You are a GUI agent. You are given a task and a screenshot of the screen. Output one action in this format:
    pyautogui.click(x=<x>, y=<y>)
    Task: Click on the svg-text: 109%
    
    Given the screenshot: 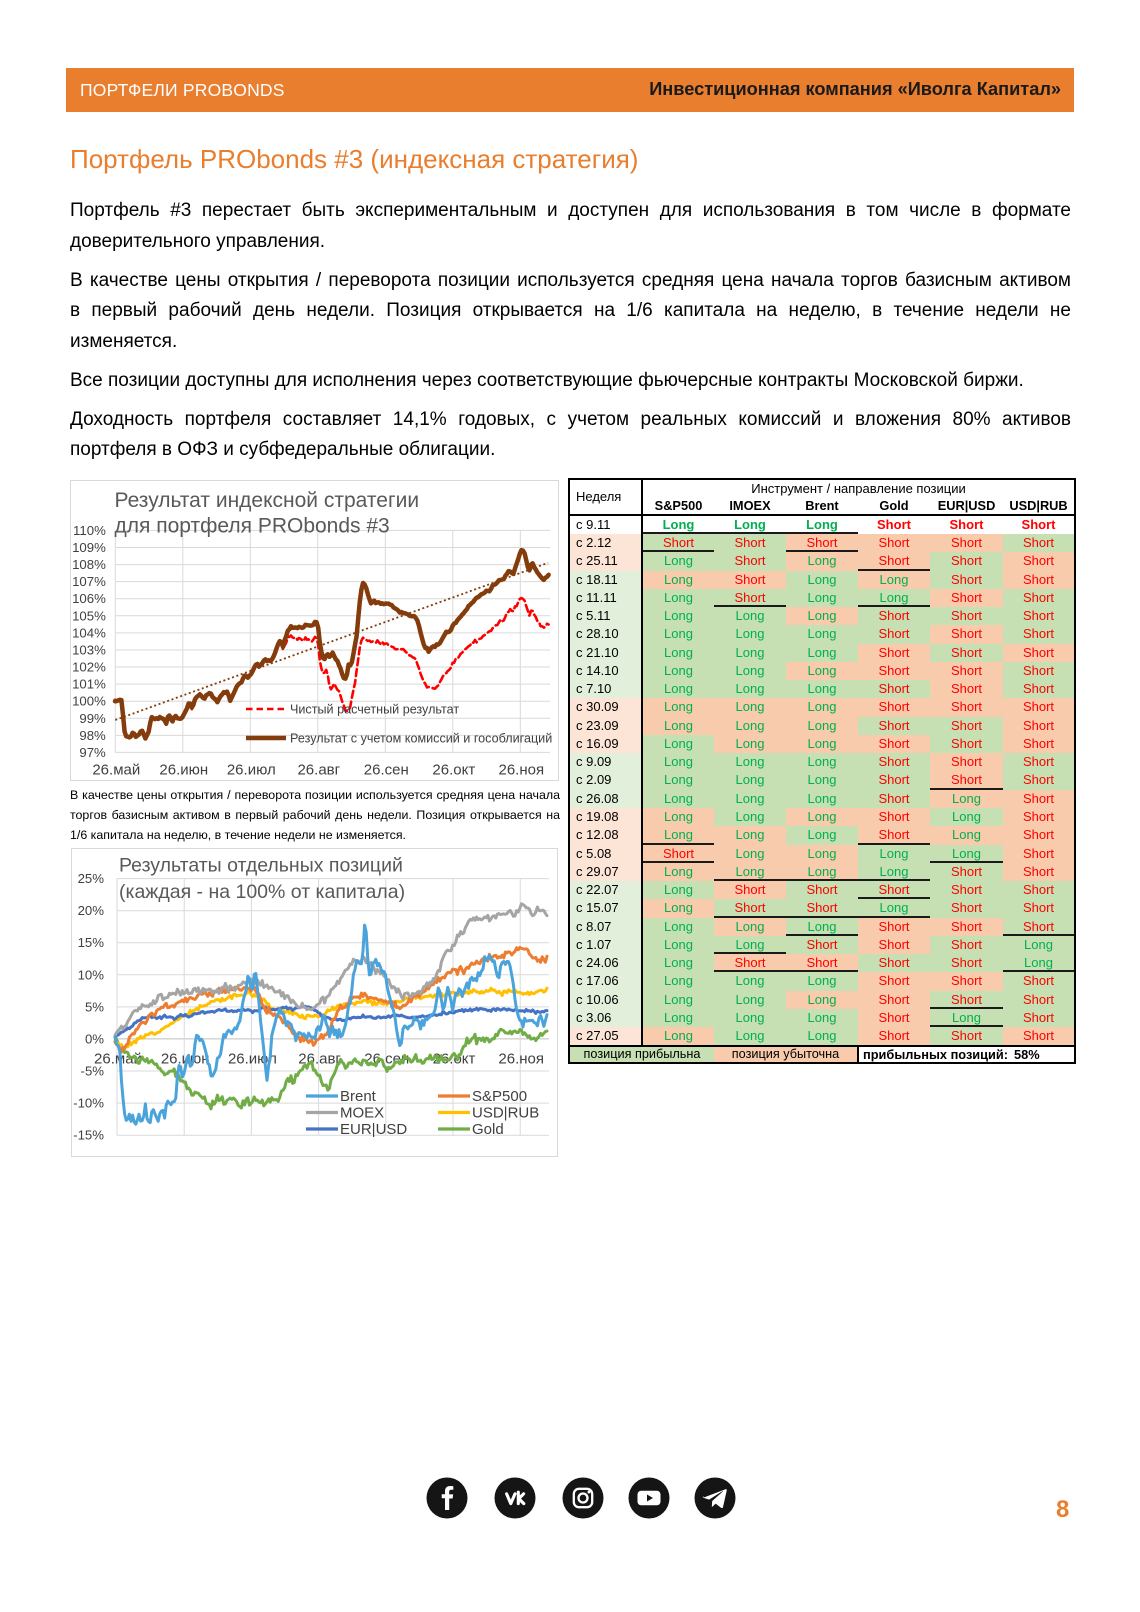 What is the action you would take?
    pyautogui.click(x=89, y=547)
    